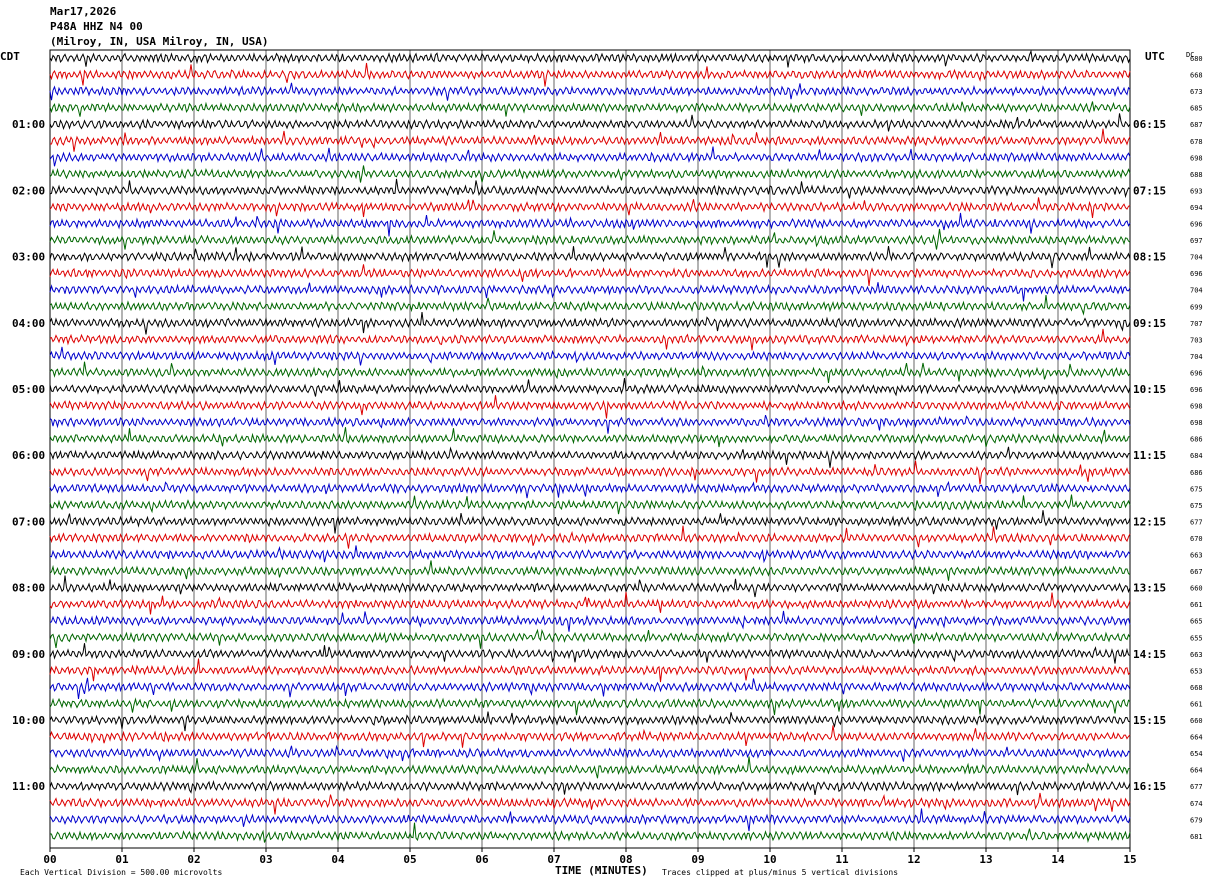 The image size is (1210, 886). What do you see at coordinates (625, 859) in the screenshot?
I see `x-tick-label: 08` at bounding box center [625, 859].